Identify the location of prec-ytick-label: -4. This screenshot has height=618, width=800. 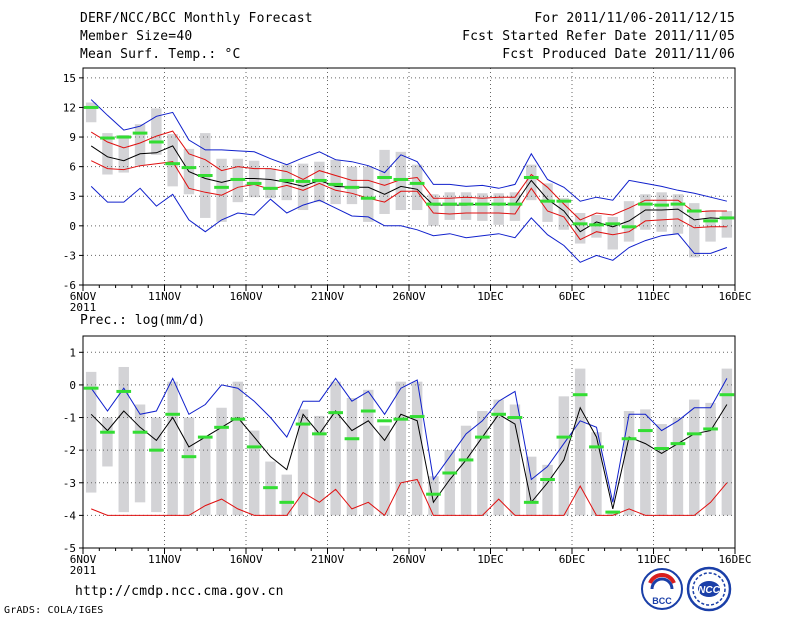
(70, 515).